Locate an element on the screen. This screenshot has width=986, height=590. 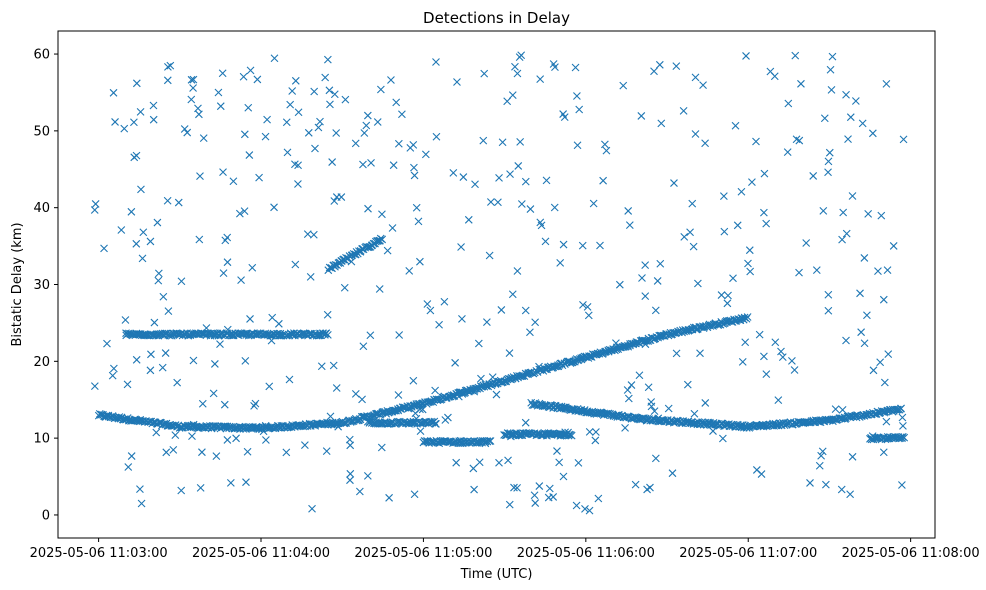
x-tick-label: 2025-05-06 11:04:00 is located at coordinates (261, 553).